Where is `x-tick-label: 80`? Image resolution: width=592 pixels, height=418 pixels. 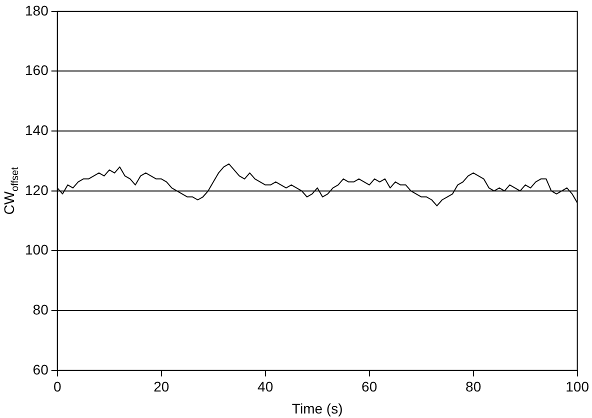
x-tick-label: 80 is located at coordinates (474, 386).